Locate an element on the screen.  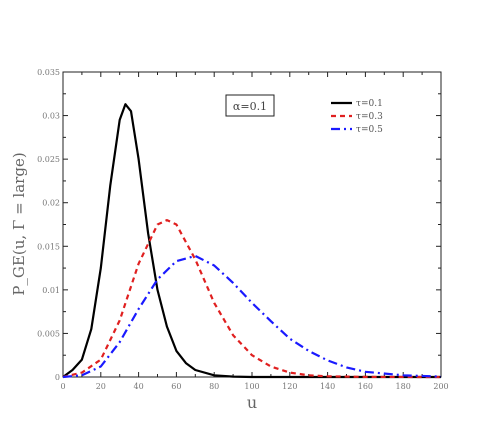
x-tick-label: 80 is located at coordinates (214, 386).